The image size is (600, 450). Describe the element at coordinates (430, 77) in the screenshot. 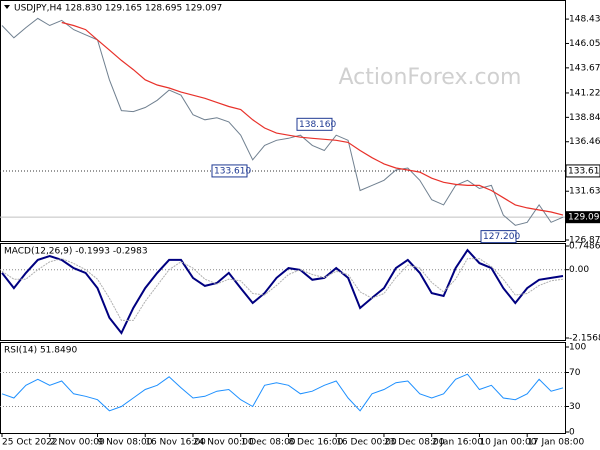

I see `watermark: ActionForex.com` at that location.